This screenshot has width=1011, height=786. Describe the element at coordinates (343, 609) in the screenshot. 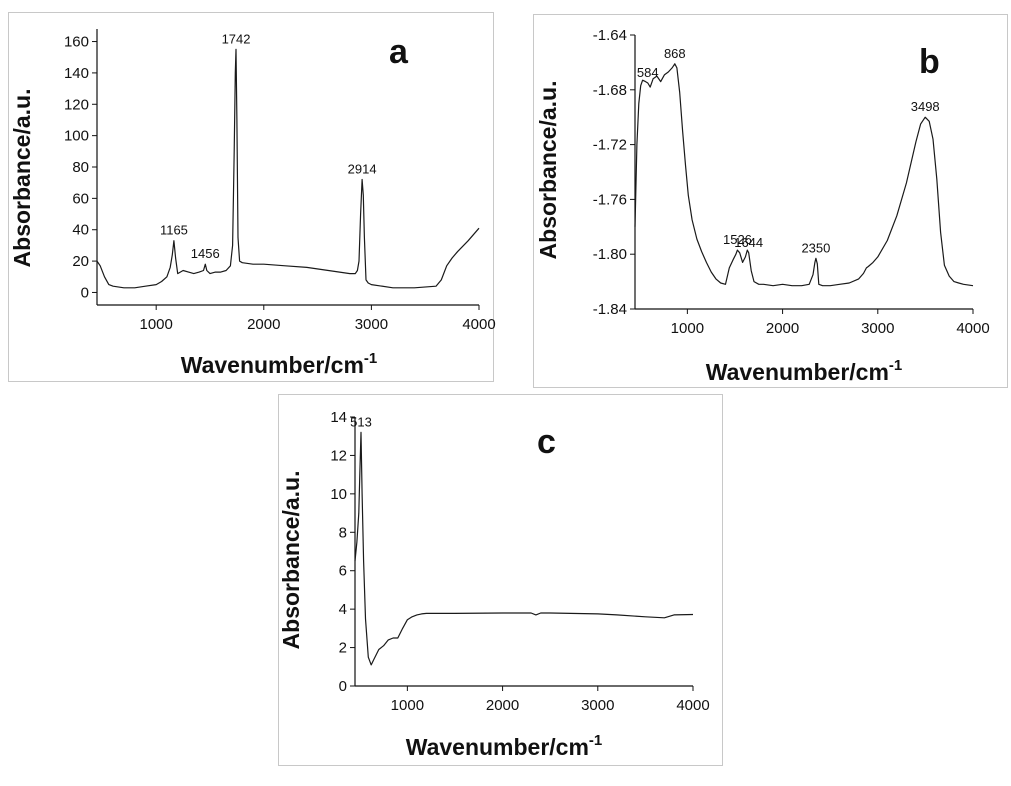

I see `y-tick-label: 4` at that location.